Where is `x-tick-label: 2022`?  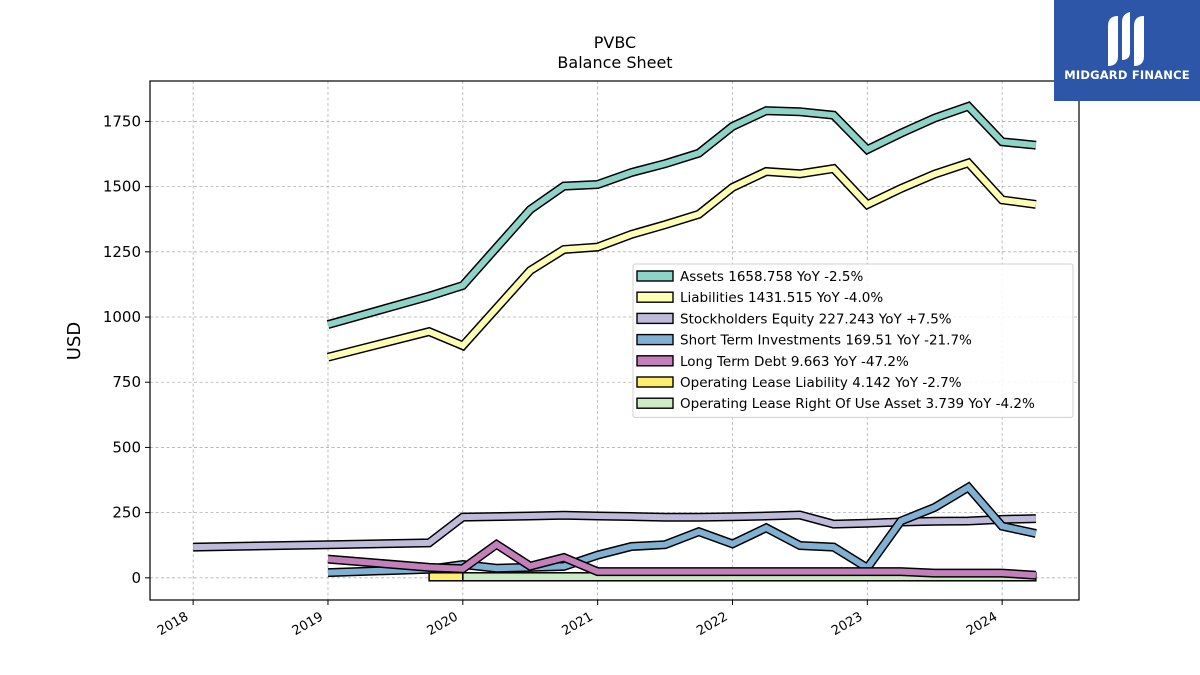
x-tick-label: 2022 is located at coordinates (712, 624).